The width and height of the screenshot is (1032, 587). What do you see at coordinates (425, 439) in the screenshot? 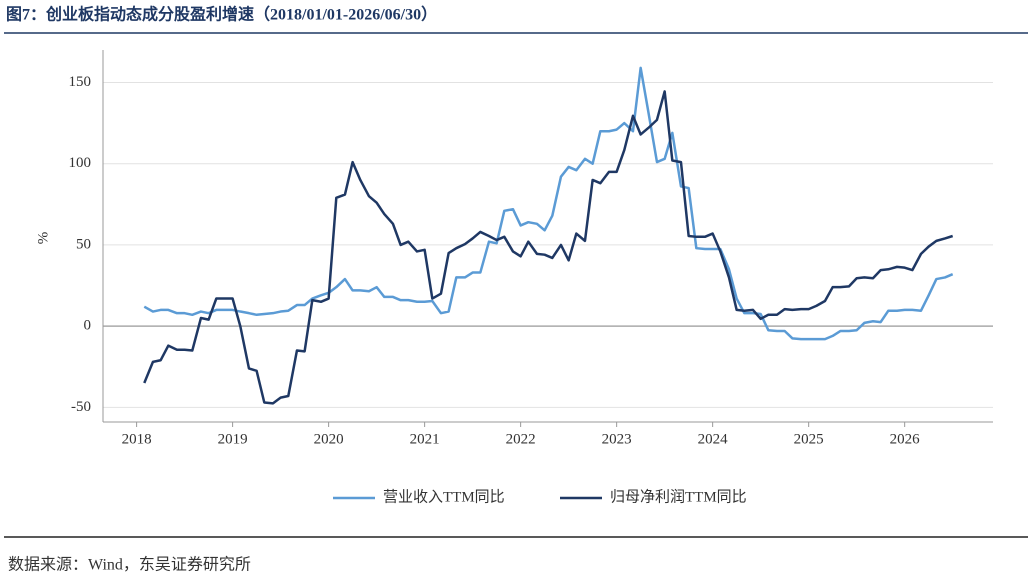
I see `x-tick-label: 2021` at bounding box center [425, 439].